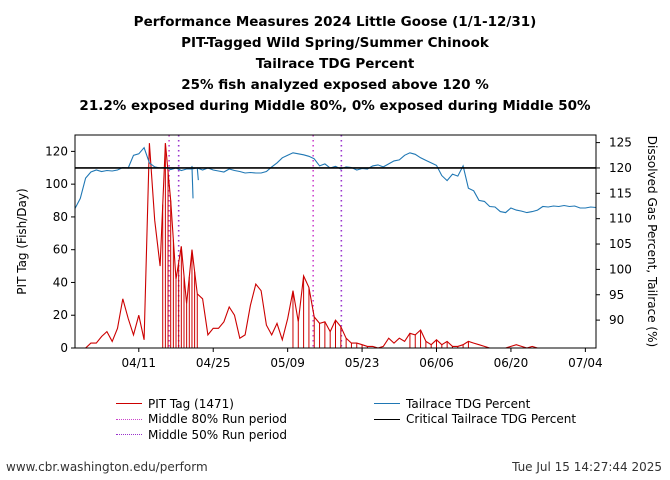  I want to click on left-axis-tick-label: 100, so click(56, 184).